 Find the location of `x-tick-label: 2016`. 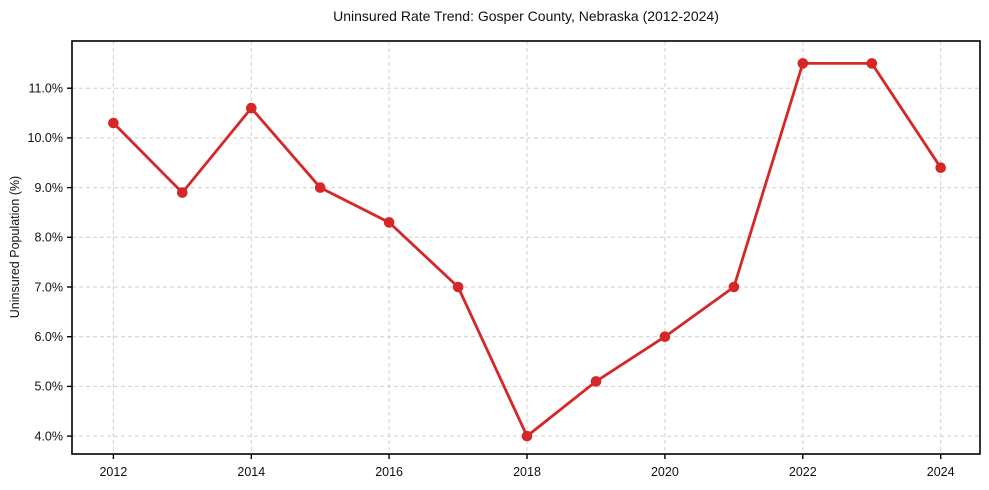

x-tick-label: 2016 is located at coordinates (389, 472).